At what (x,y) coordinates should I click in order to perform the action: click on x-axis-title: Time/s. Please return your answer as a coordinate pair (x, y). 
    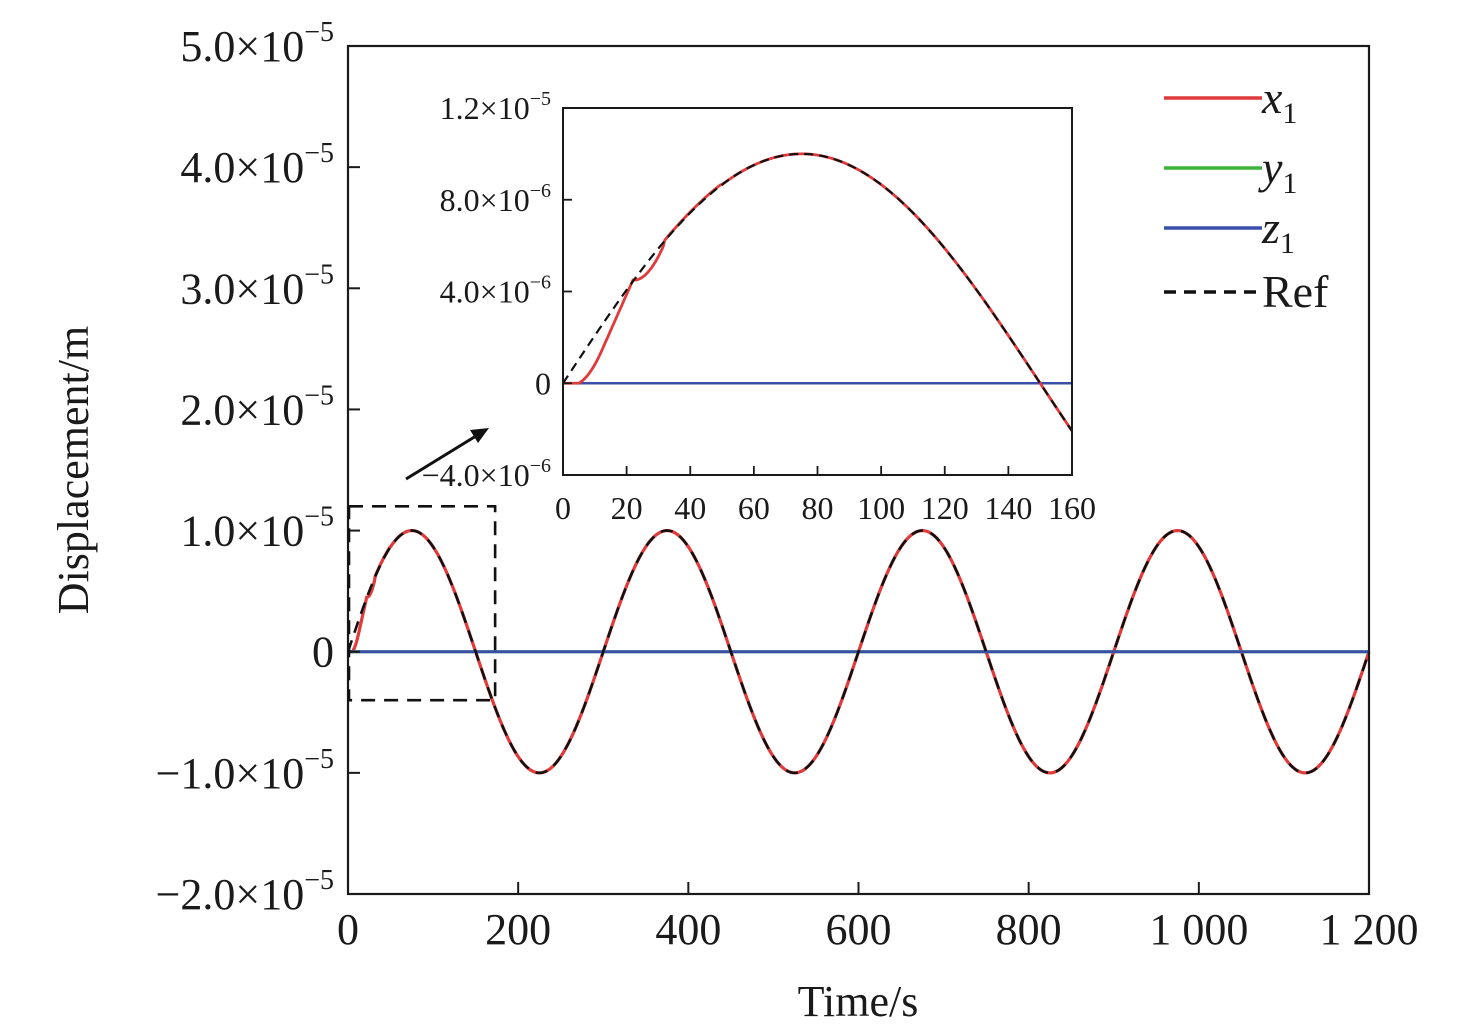
    Looking at the image, I should click on (858, 1001).